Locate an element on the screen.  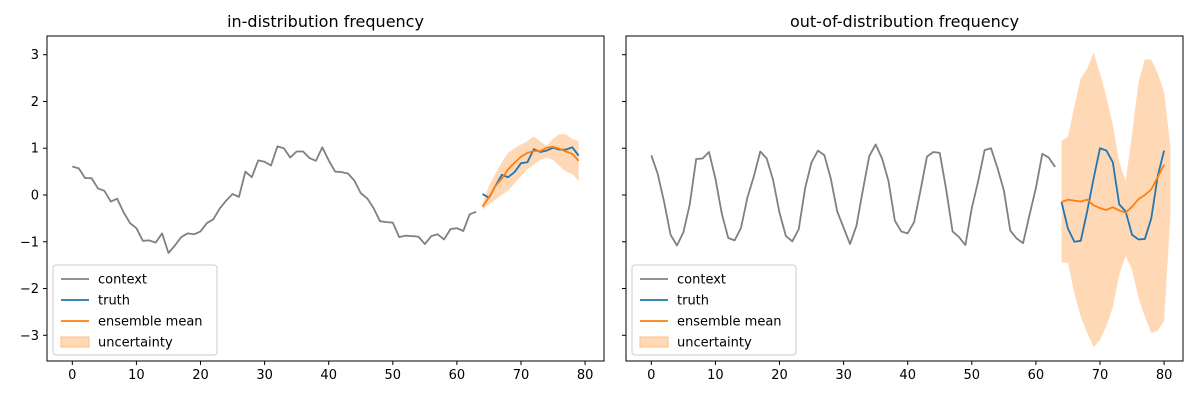
y-tick-label: 2 is located at coordinates (35, 102).